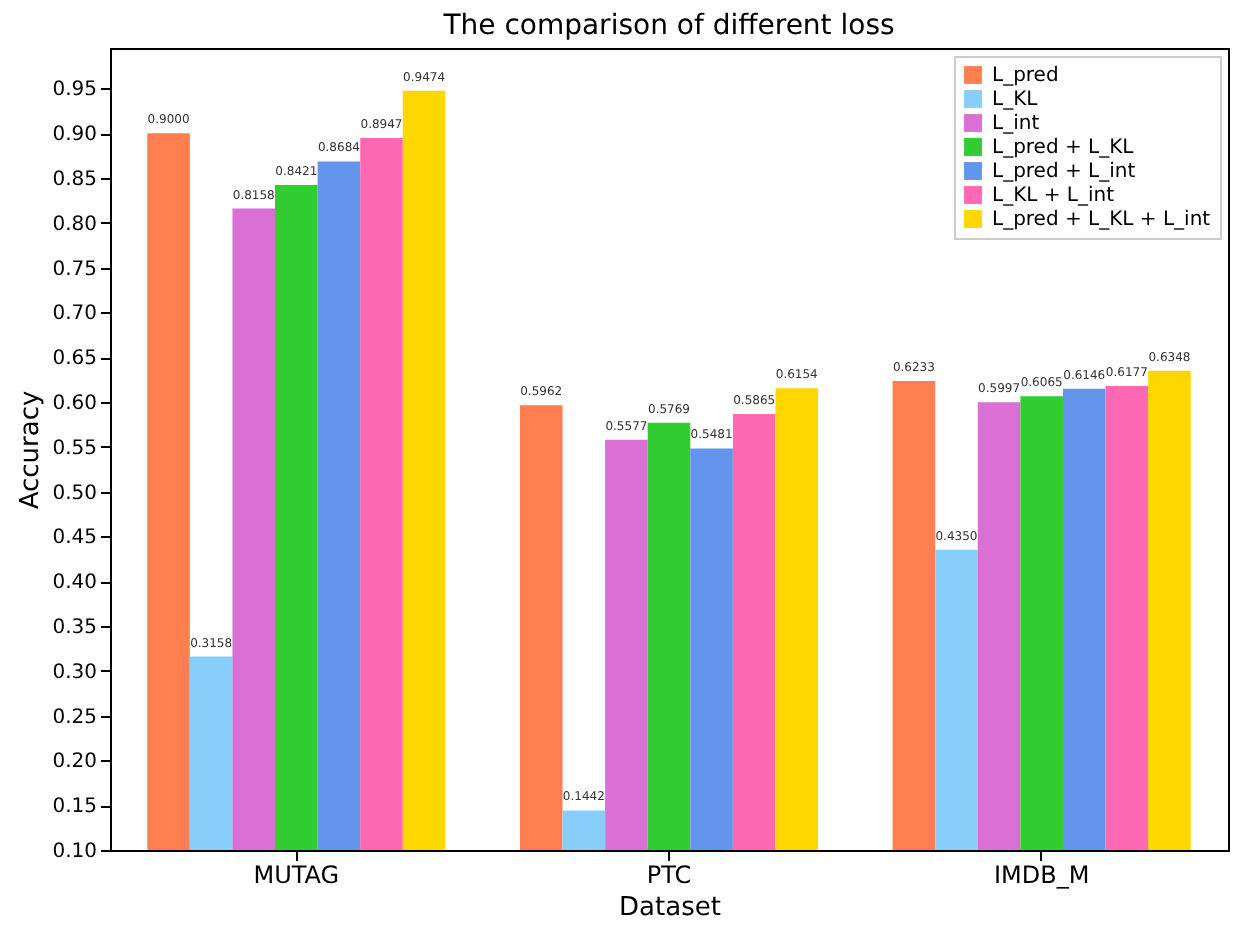 The image size is (1236, 932). Describe the element at coordinates (74, 403) in the screenshot. I see `y-tick-label: 0.60` at that location.